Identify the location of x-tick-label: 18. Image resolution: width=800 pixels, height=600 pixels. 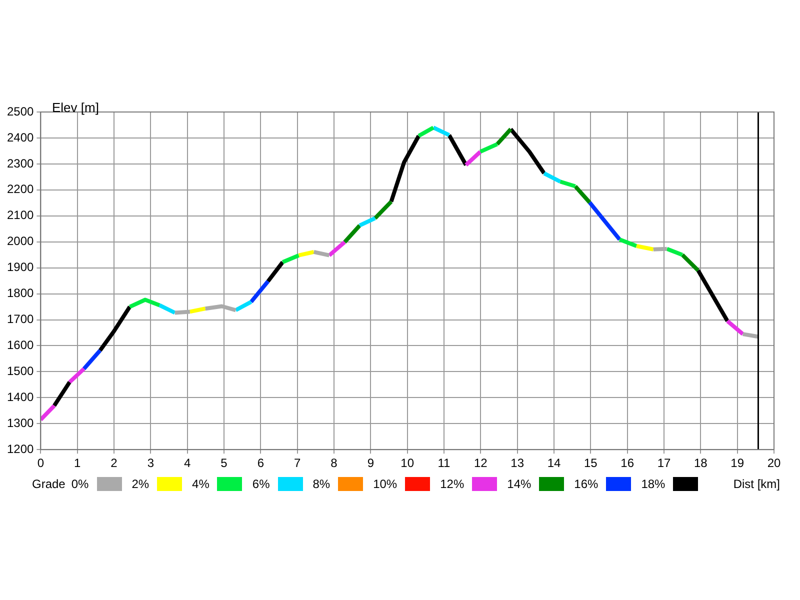
(701, 463).